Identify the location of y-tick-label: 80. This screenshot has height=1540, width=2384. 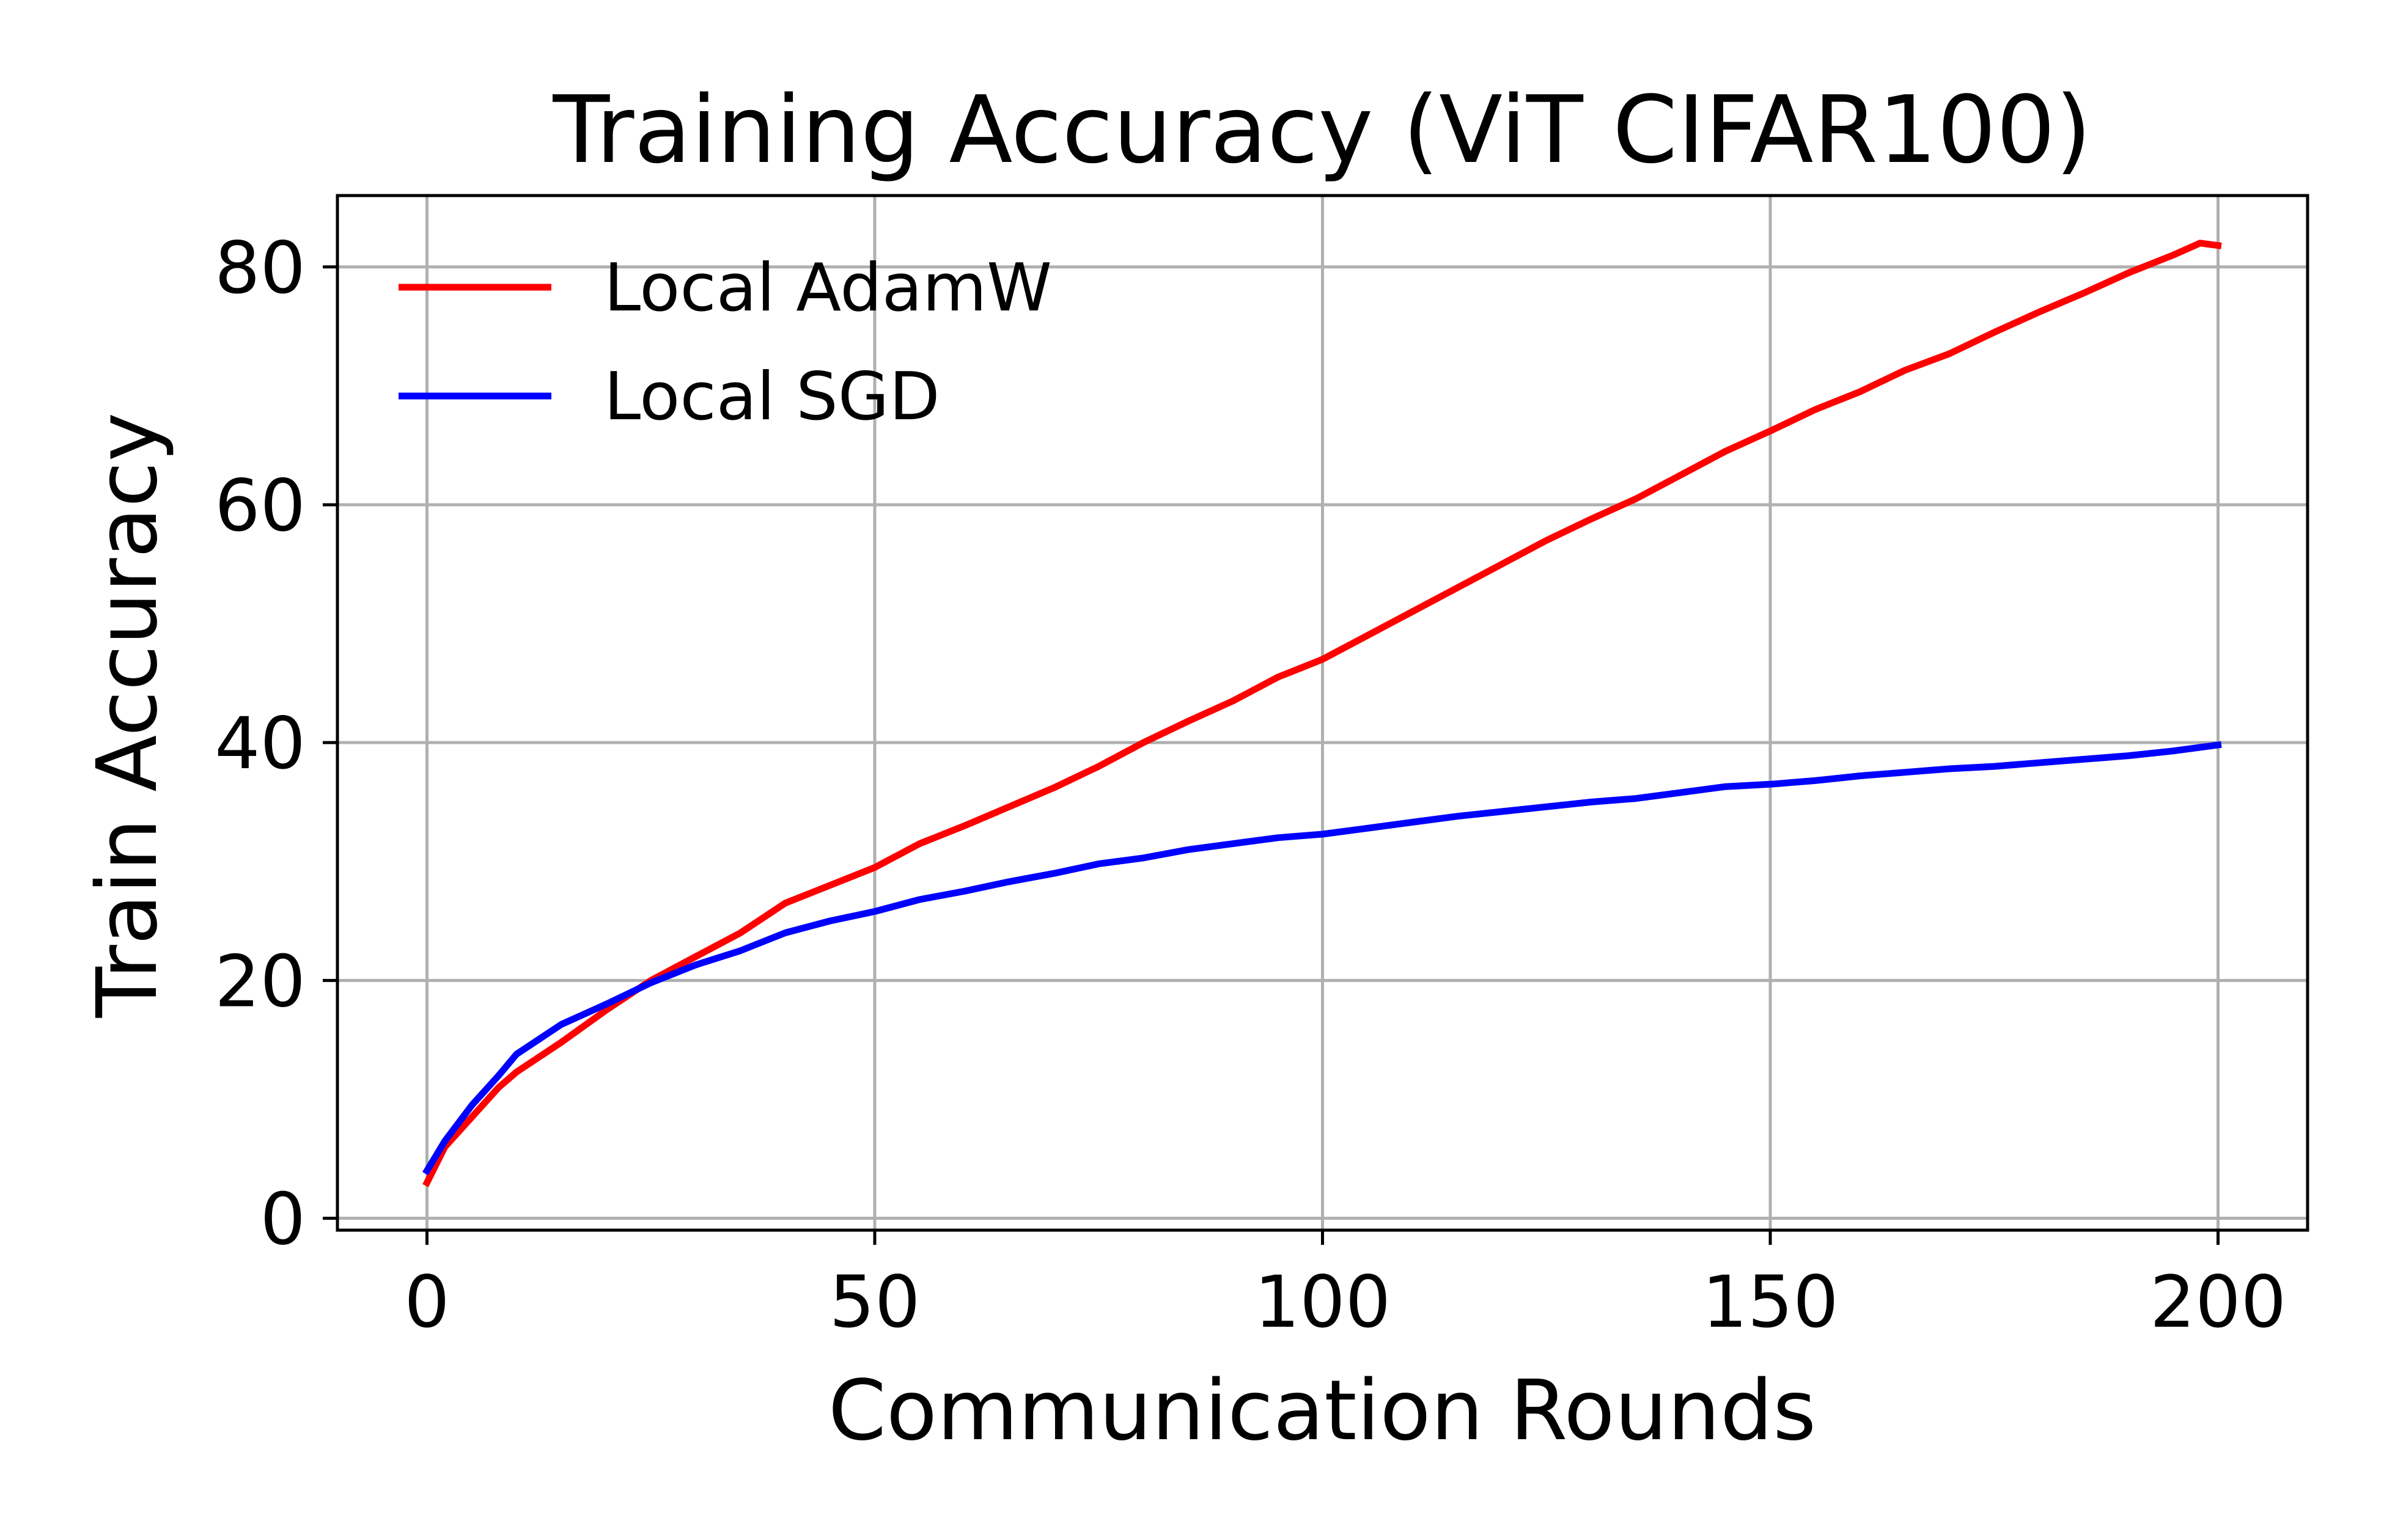
(260, 268).